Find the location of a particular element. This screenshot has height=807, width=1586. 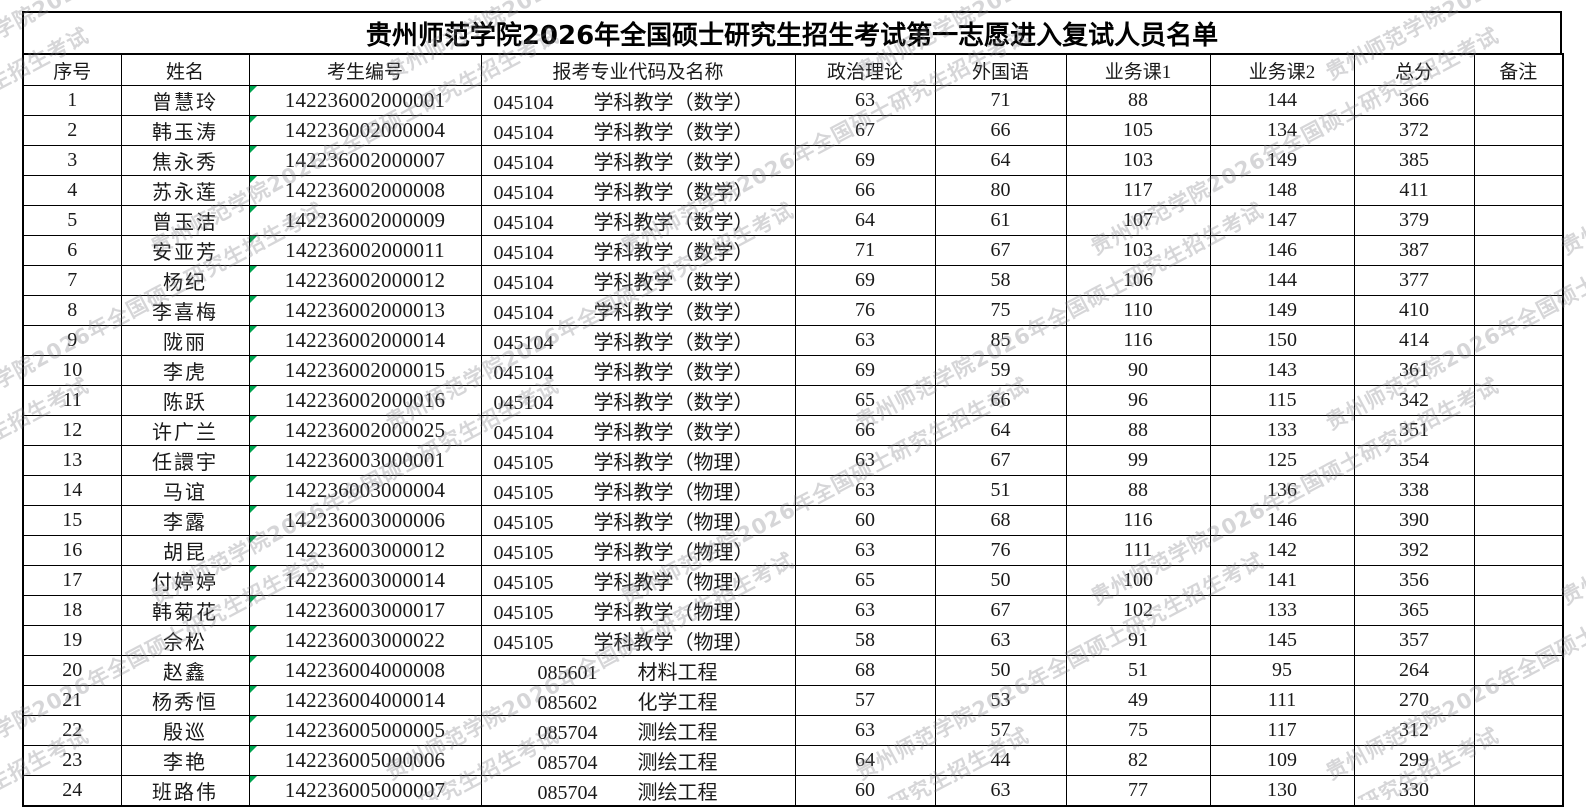

cell-seq: 11 is located at coordinates (72, 400).